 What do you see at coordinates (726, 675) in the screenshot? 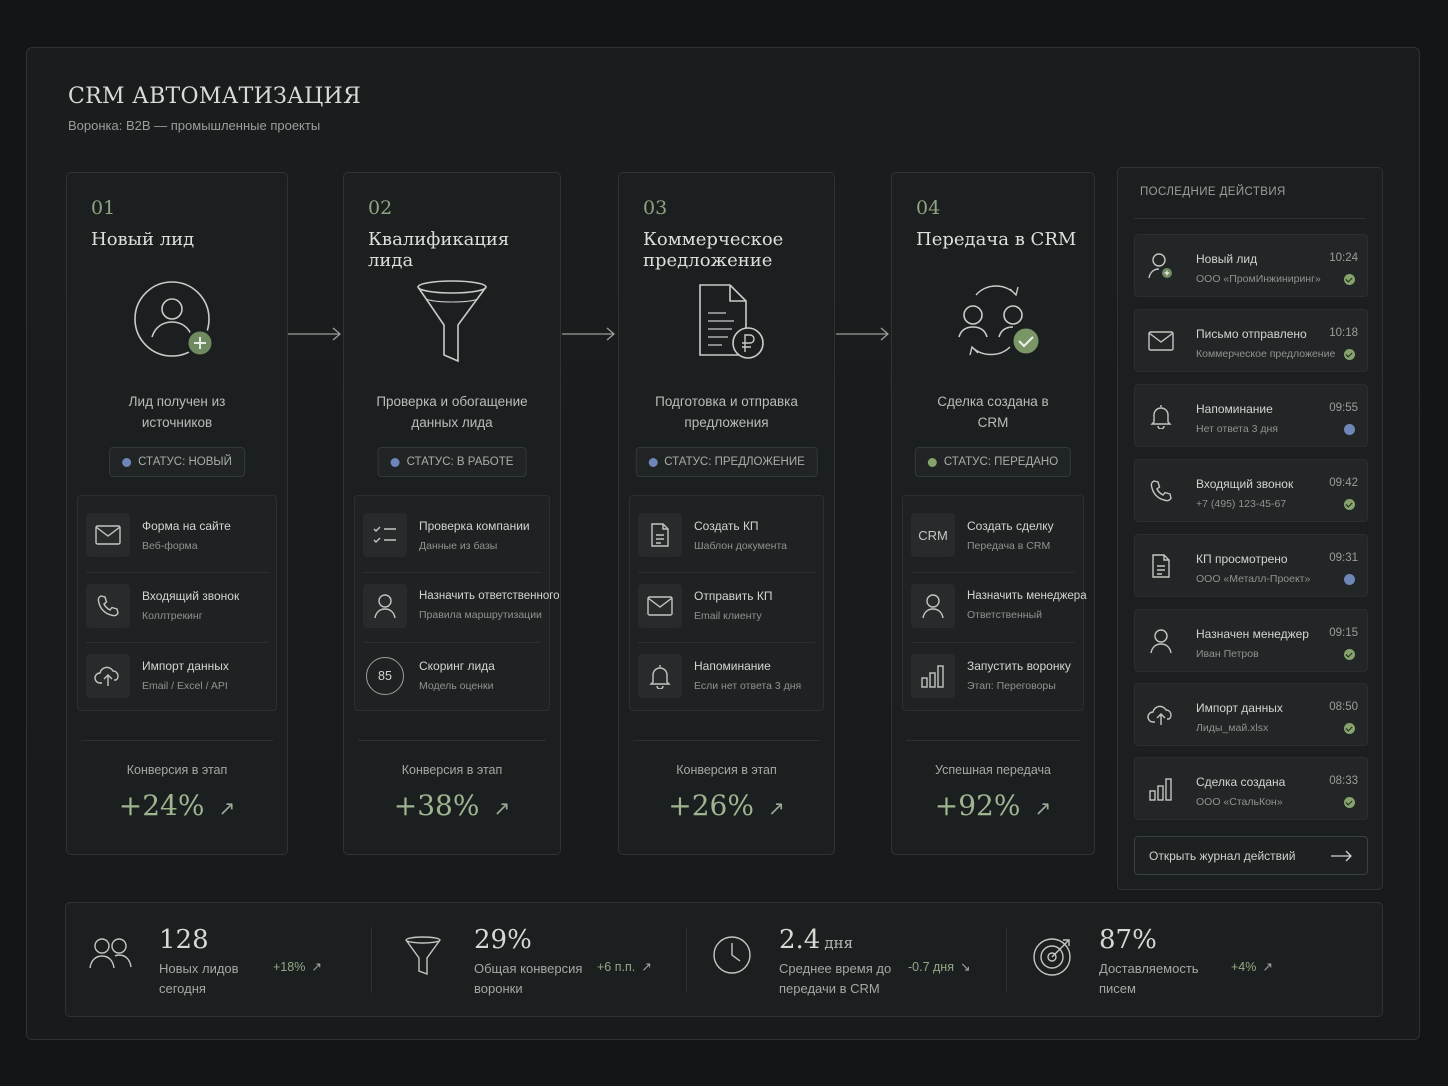
I see `action-item: Напоминание Если нет ответа 3 дня` at bounding box center [726, 675].